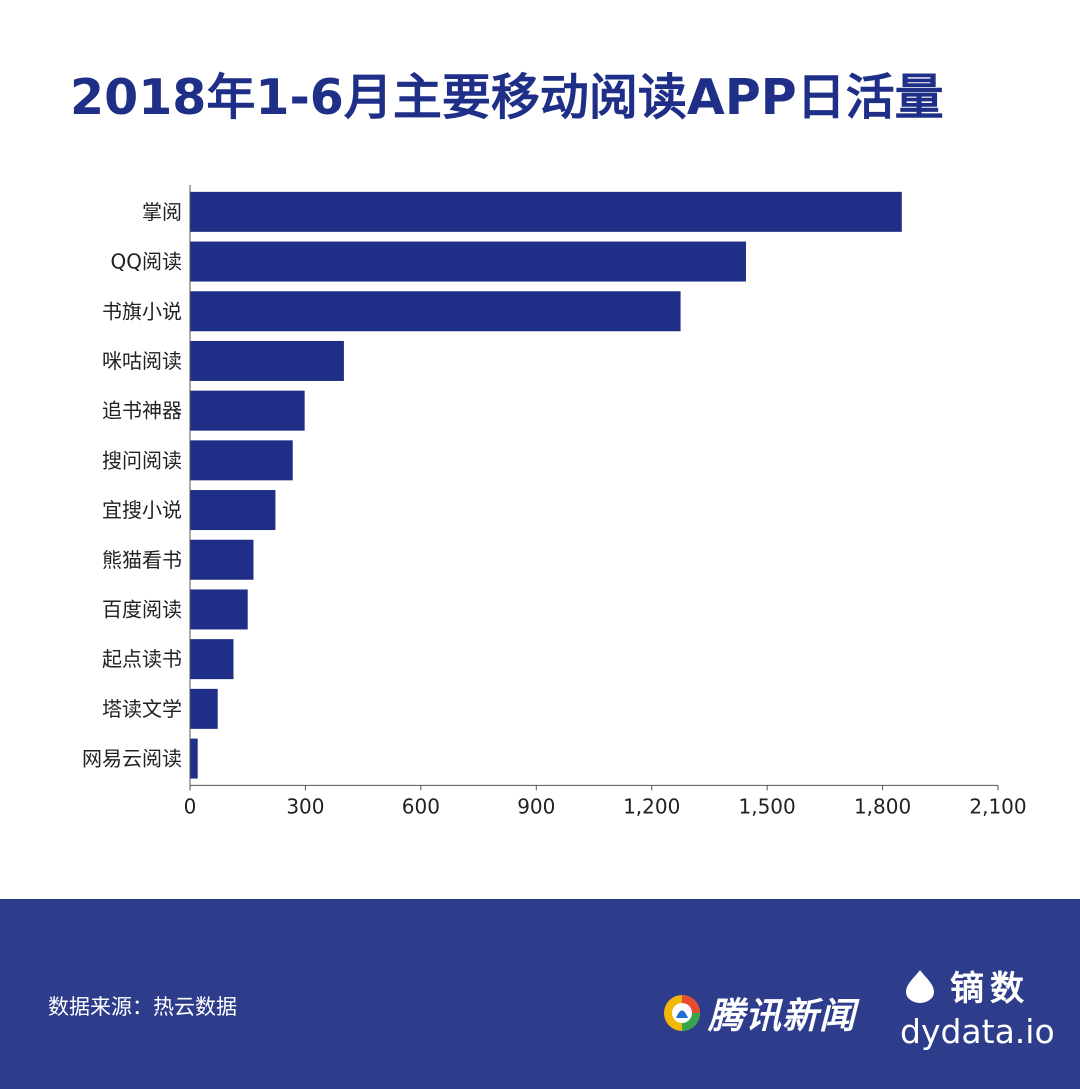 The width and height of the screenshot is (1080, 1089). I want to click on dydata-chinese-name: 镝数, so click(990, 989).